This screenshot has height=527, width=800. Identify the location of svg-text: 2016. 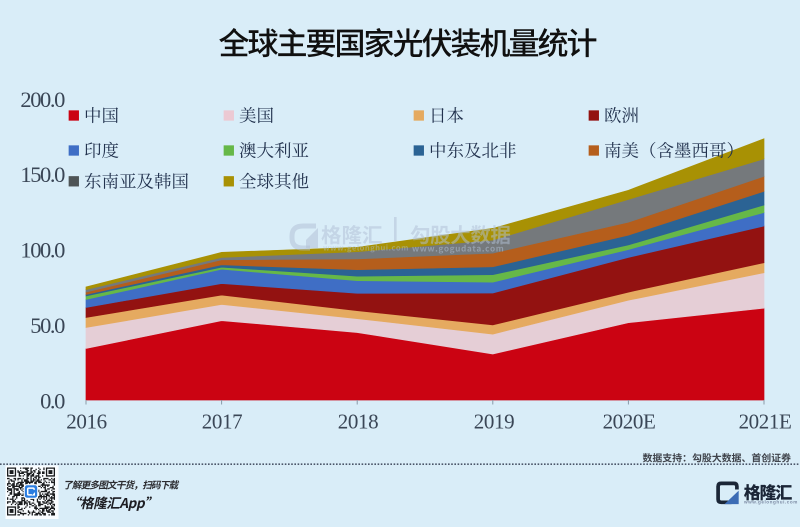
(86, 422).